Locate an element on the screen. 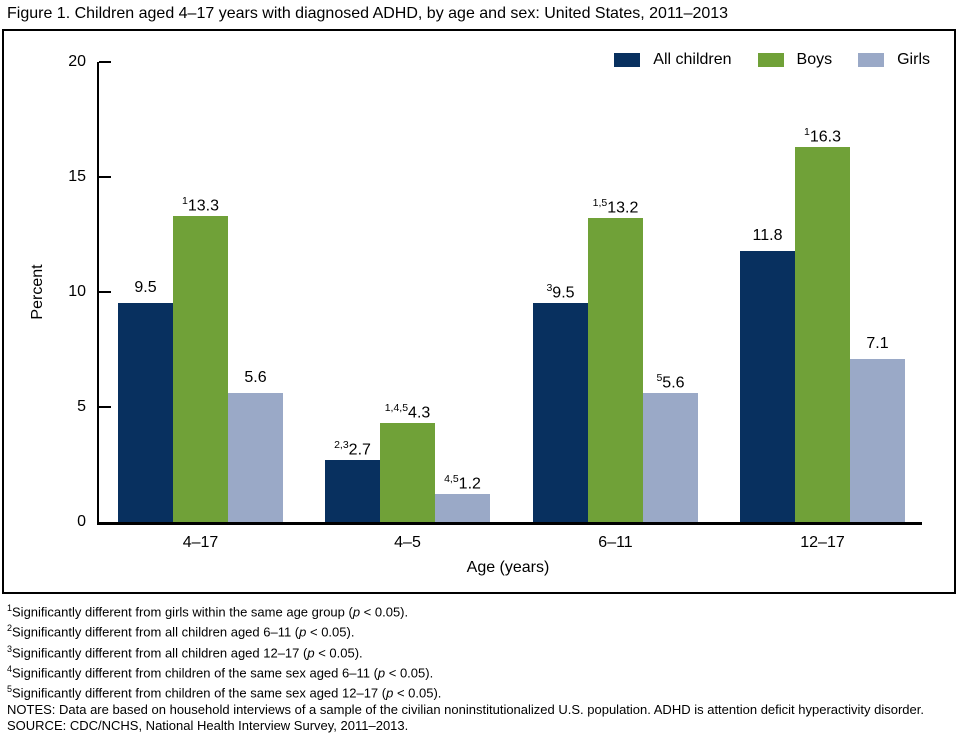 The height and width of the screenshot is (734, 960). bar-value-label: 11.8 is located at coordinates (767, 235).